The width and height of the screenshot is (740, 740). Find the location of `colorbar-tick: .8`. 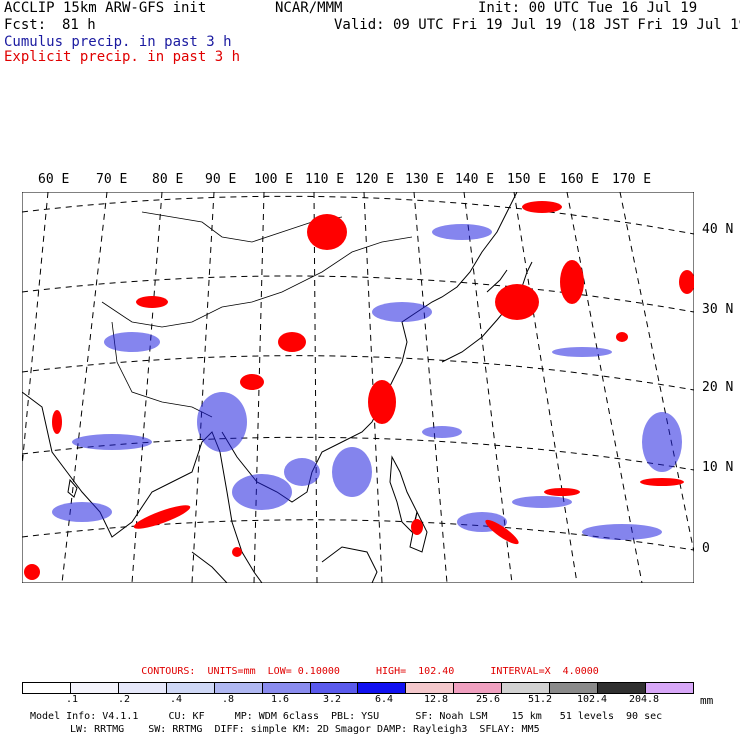

colorbar-tick: .8 is located at coordinates (228, 699).